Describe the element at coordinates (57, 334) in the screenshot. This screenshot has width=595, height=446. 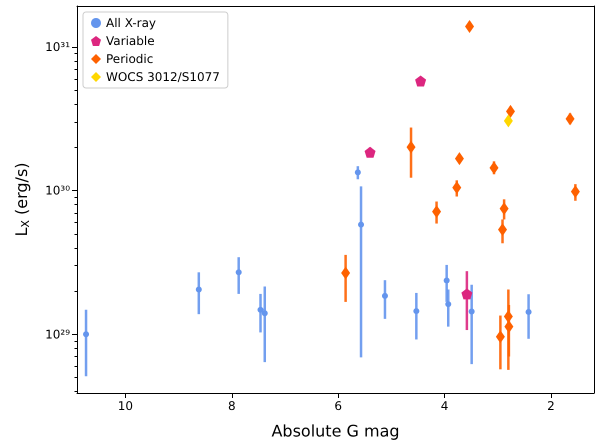
I see `y-tick-label: 10²⁹` at that location.